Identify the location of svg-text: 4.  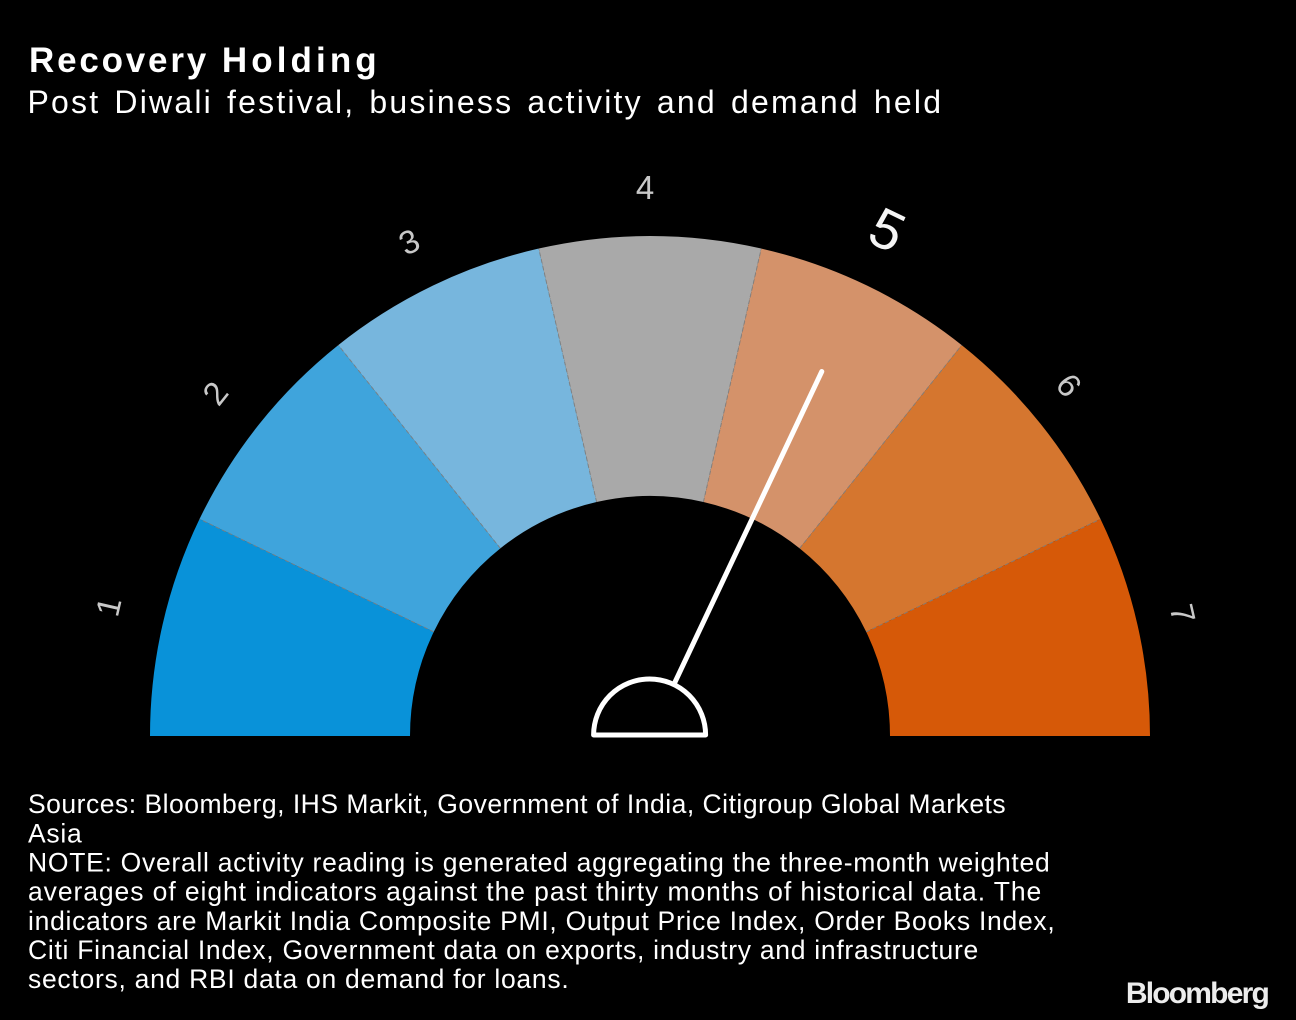
(645, 187).